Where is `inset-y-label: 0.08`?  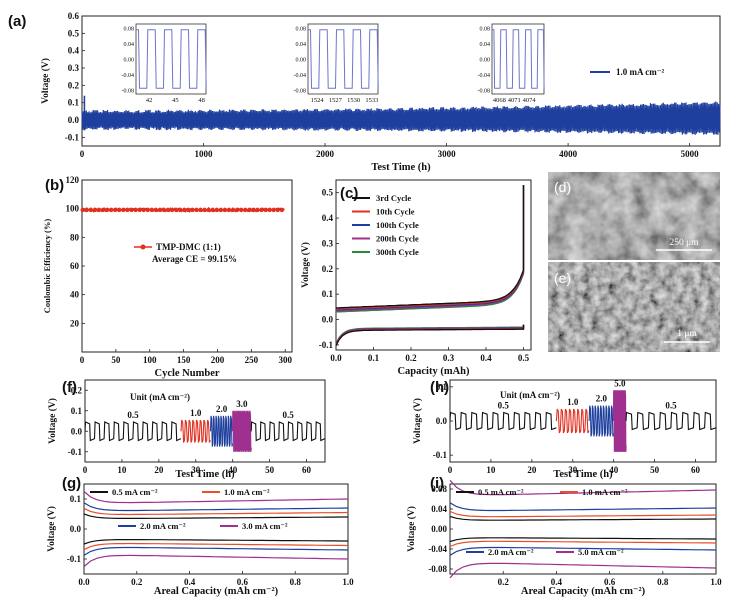
inset-y-label: 0.08 is located at coordinates (129, 29).